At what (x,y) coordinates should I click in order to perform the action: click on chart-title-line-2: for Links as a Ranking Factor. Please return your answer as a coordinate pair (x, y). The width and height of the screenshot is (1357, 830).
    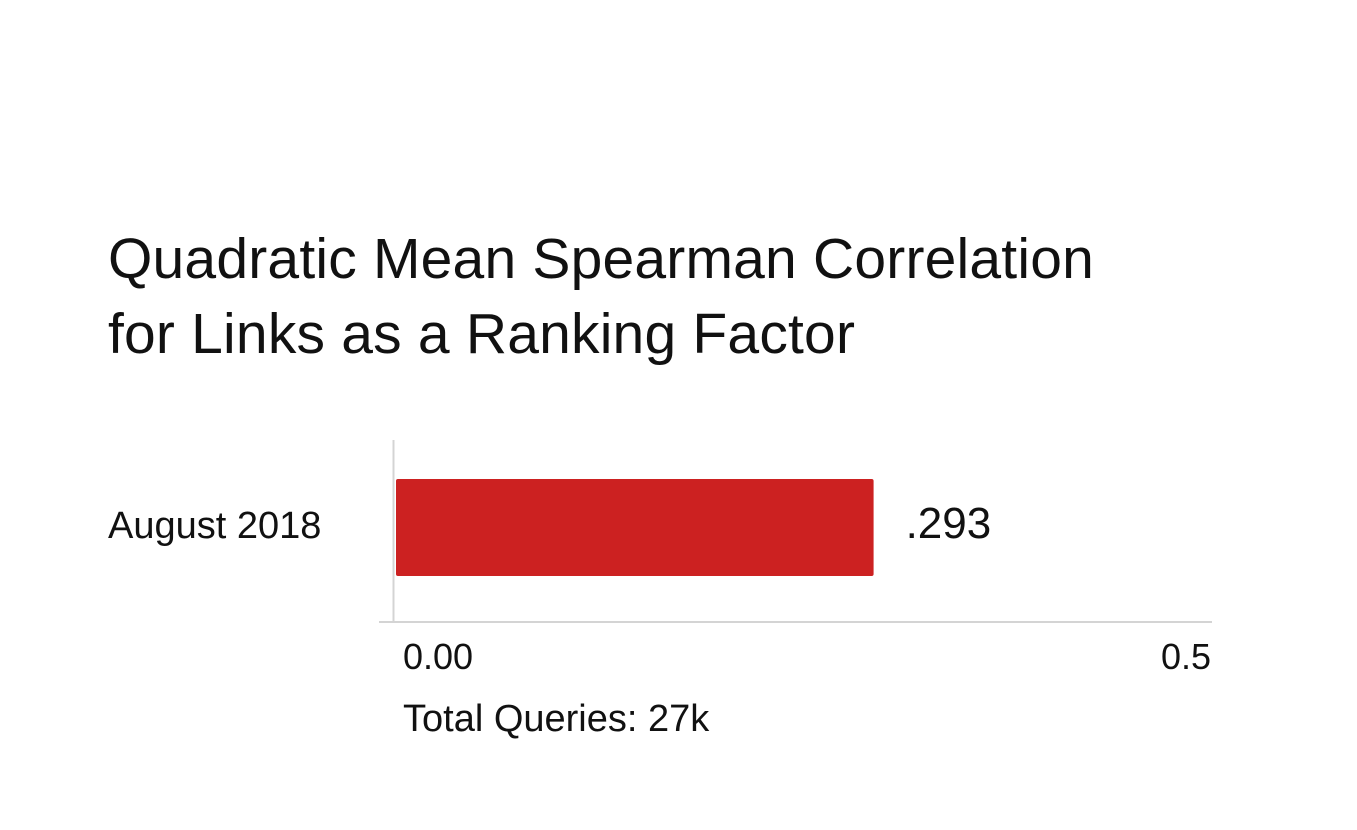
    Looking at the image, I should click on (482, 334).